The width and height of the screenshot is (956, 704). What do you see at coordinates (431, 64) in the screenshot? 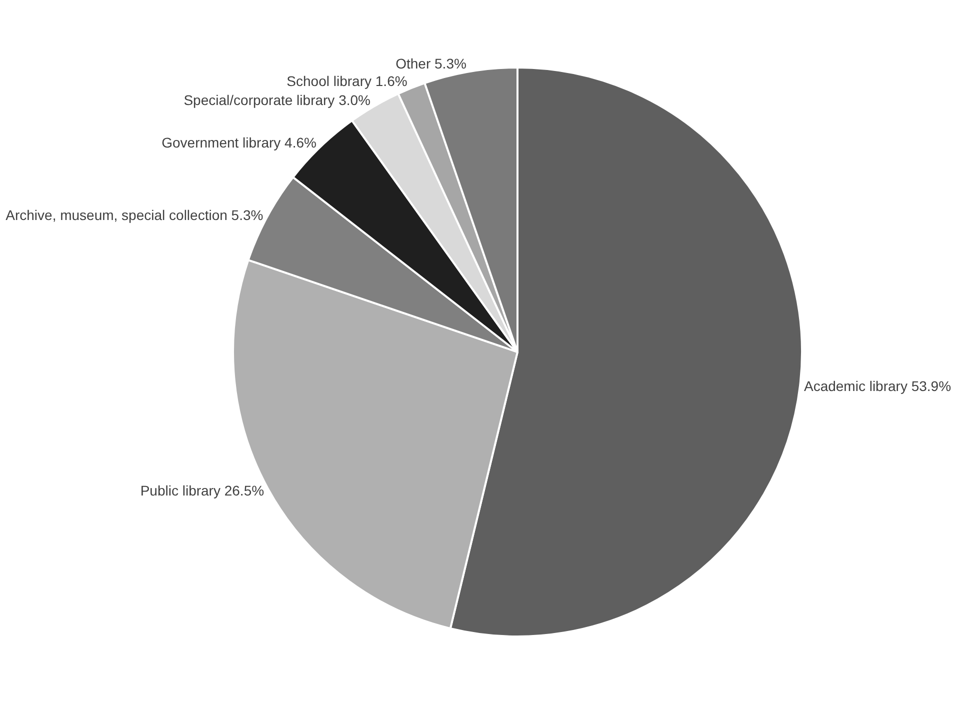
I see `slice-label: Other 5.3%` at bounding box center [431, 64].